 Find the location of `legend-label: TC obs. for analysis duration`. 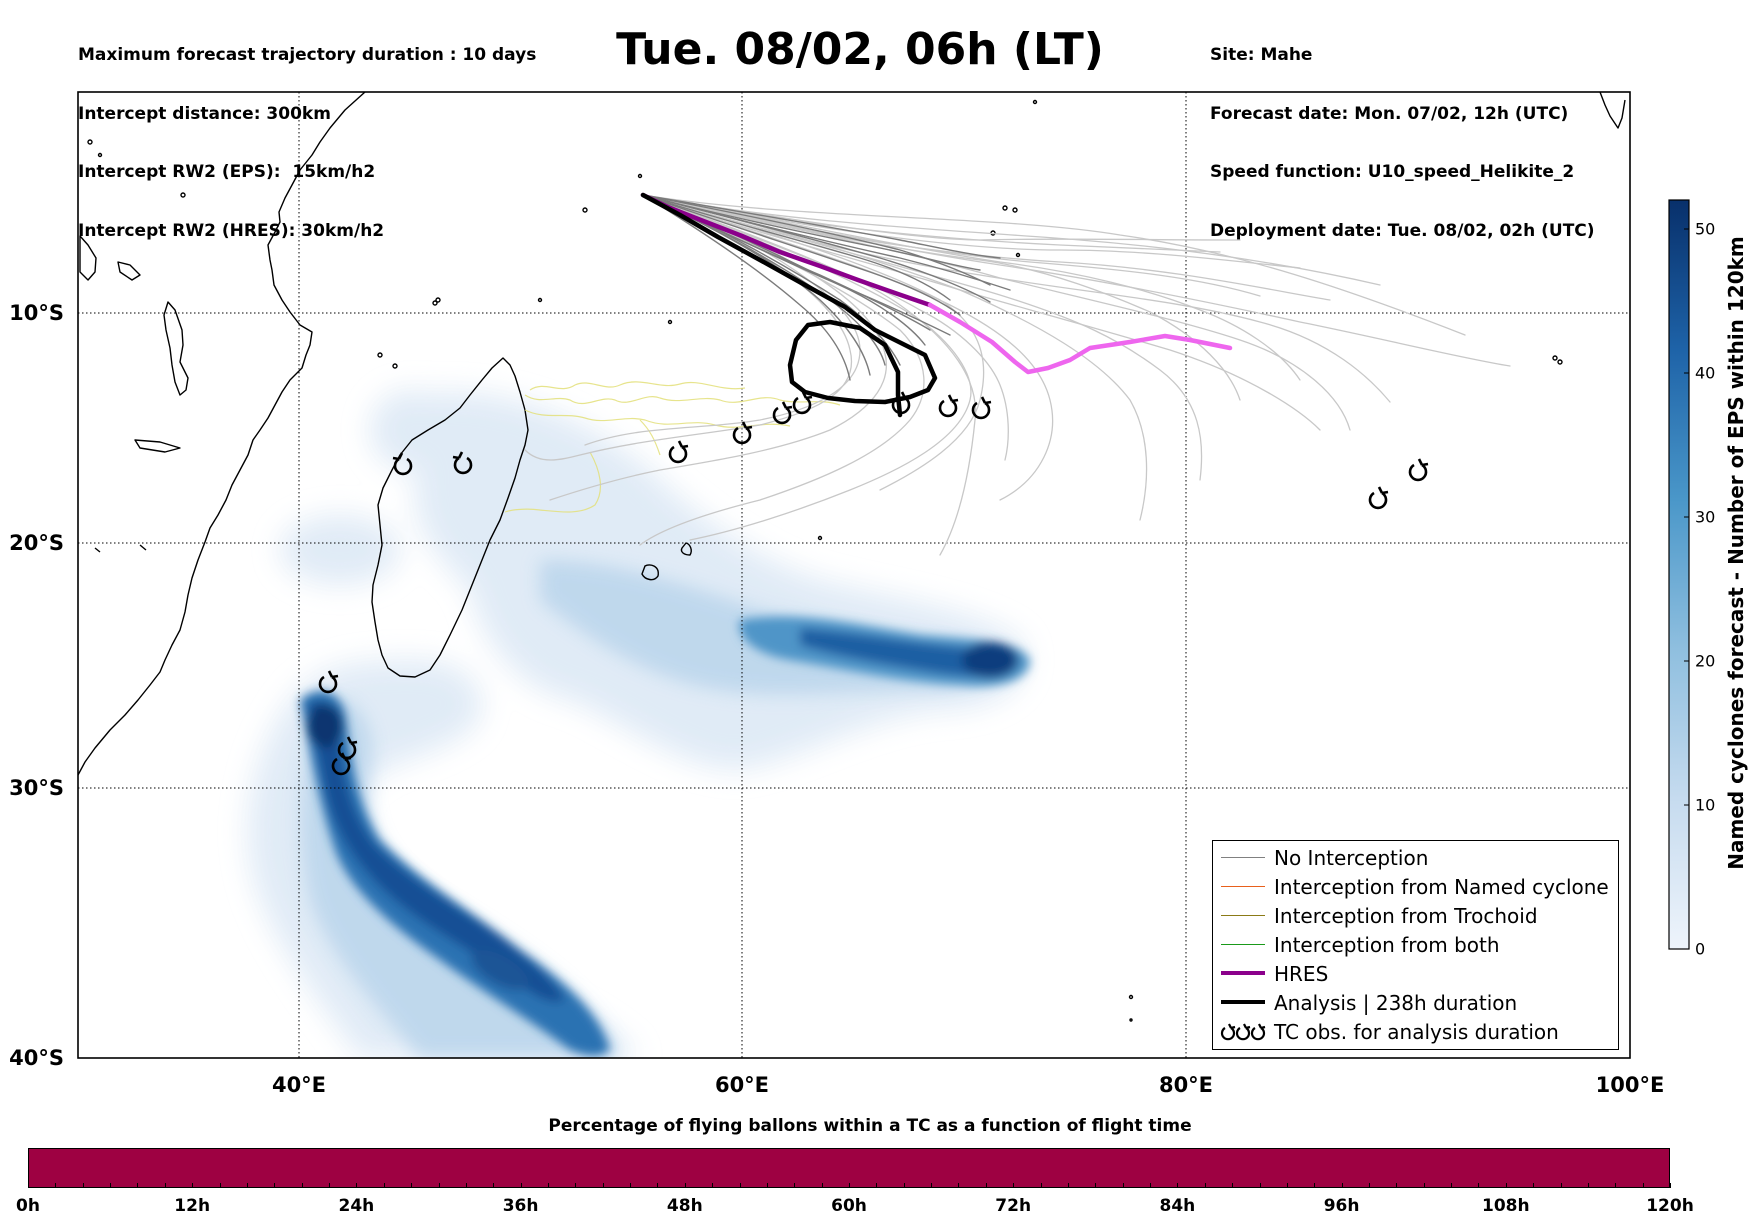

legend-label: TC obs. for analysis duration is located at coordinates (1416, 1032).